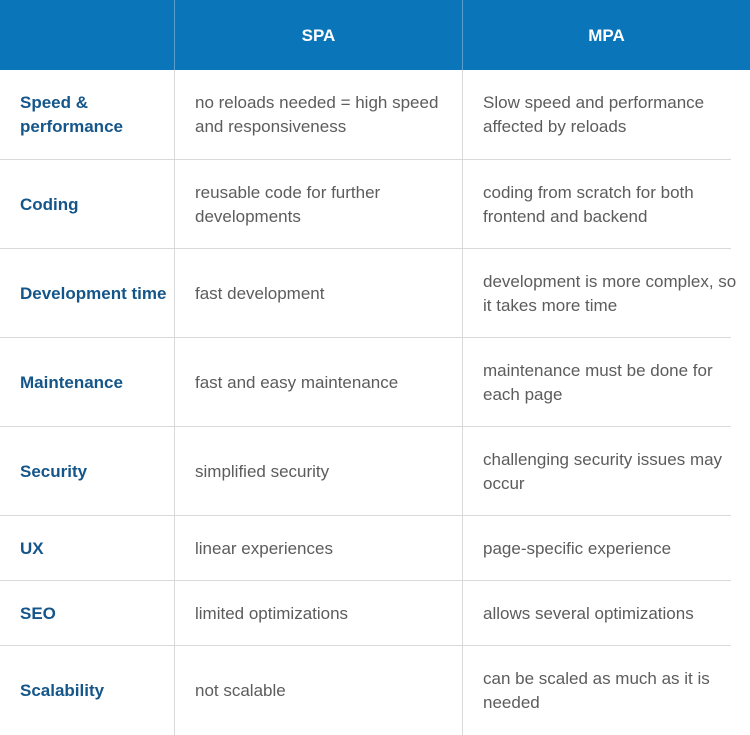 The width and height of the screenshot is (750, 735). What do you see at coordinates (71, 114) in the screenshot?
I see `feature-label: Speed & performance` at bounding box center [71, 114].